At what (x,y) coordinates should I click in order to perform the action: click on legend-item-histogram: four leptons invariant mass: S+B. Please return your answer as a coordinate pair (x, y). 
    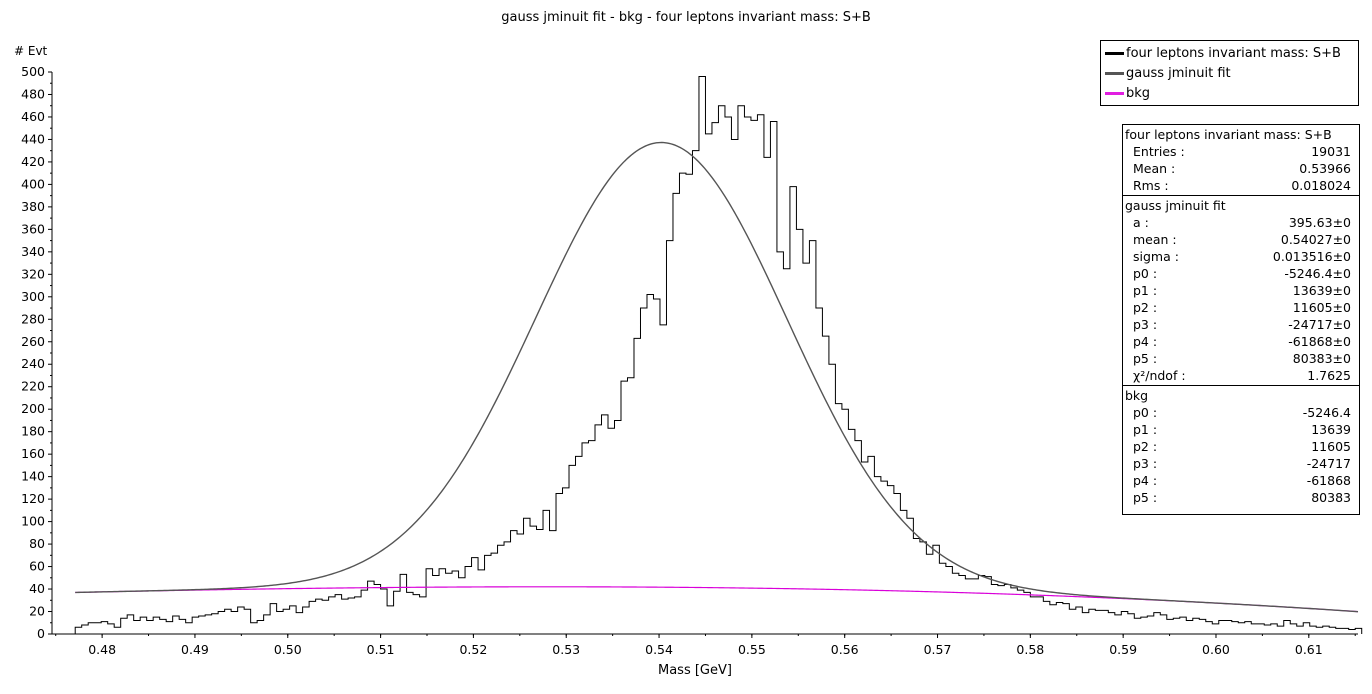
    Looking at the image, I should click on (1229, 53).